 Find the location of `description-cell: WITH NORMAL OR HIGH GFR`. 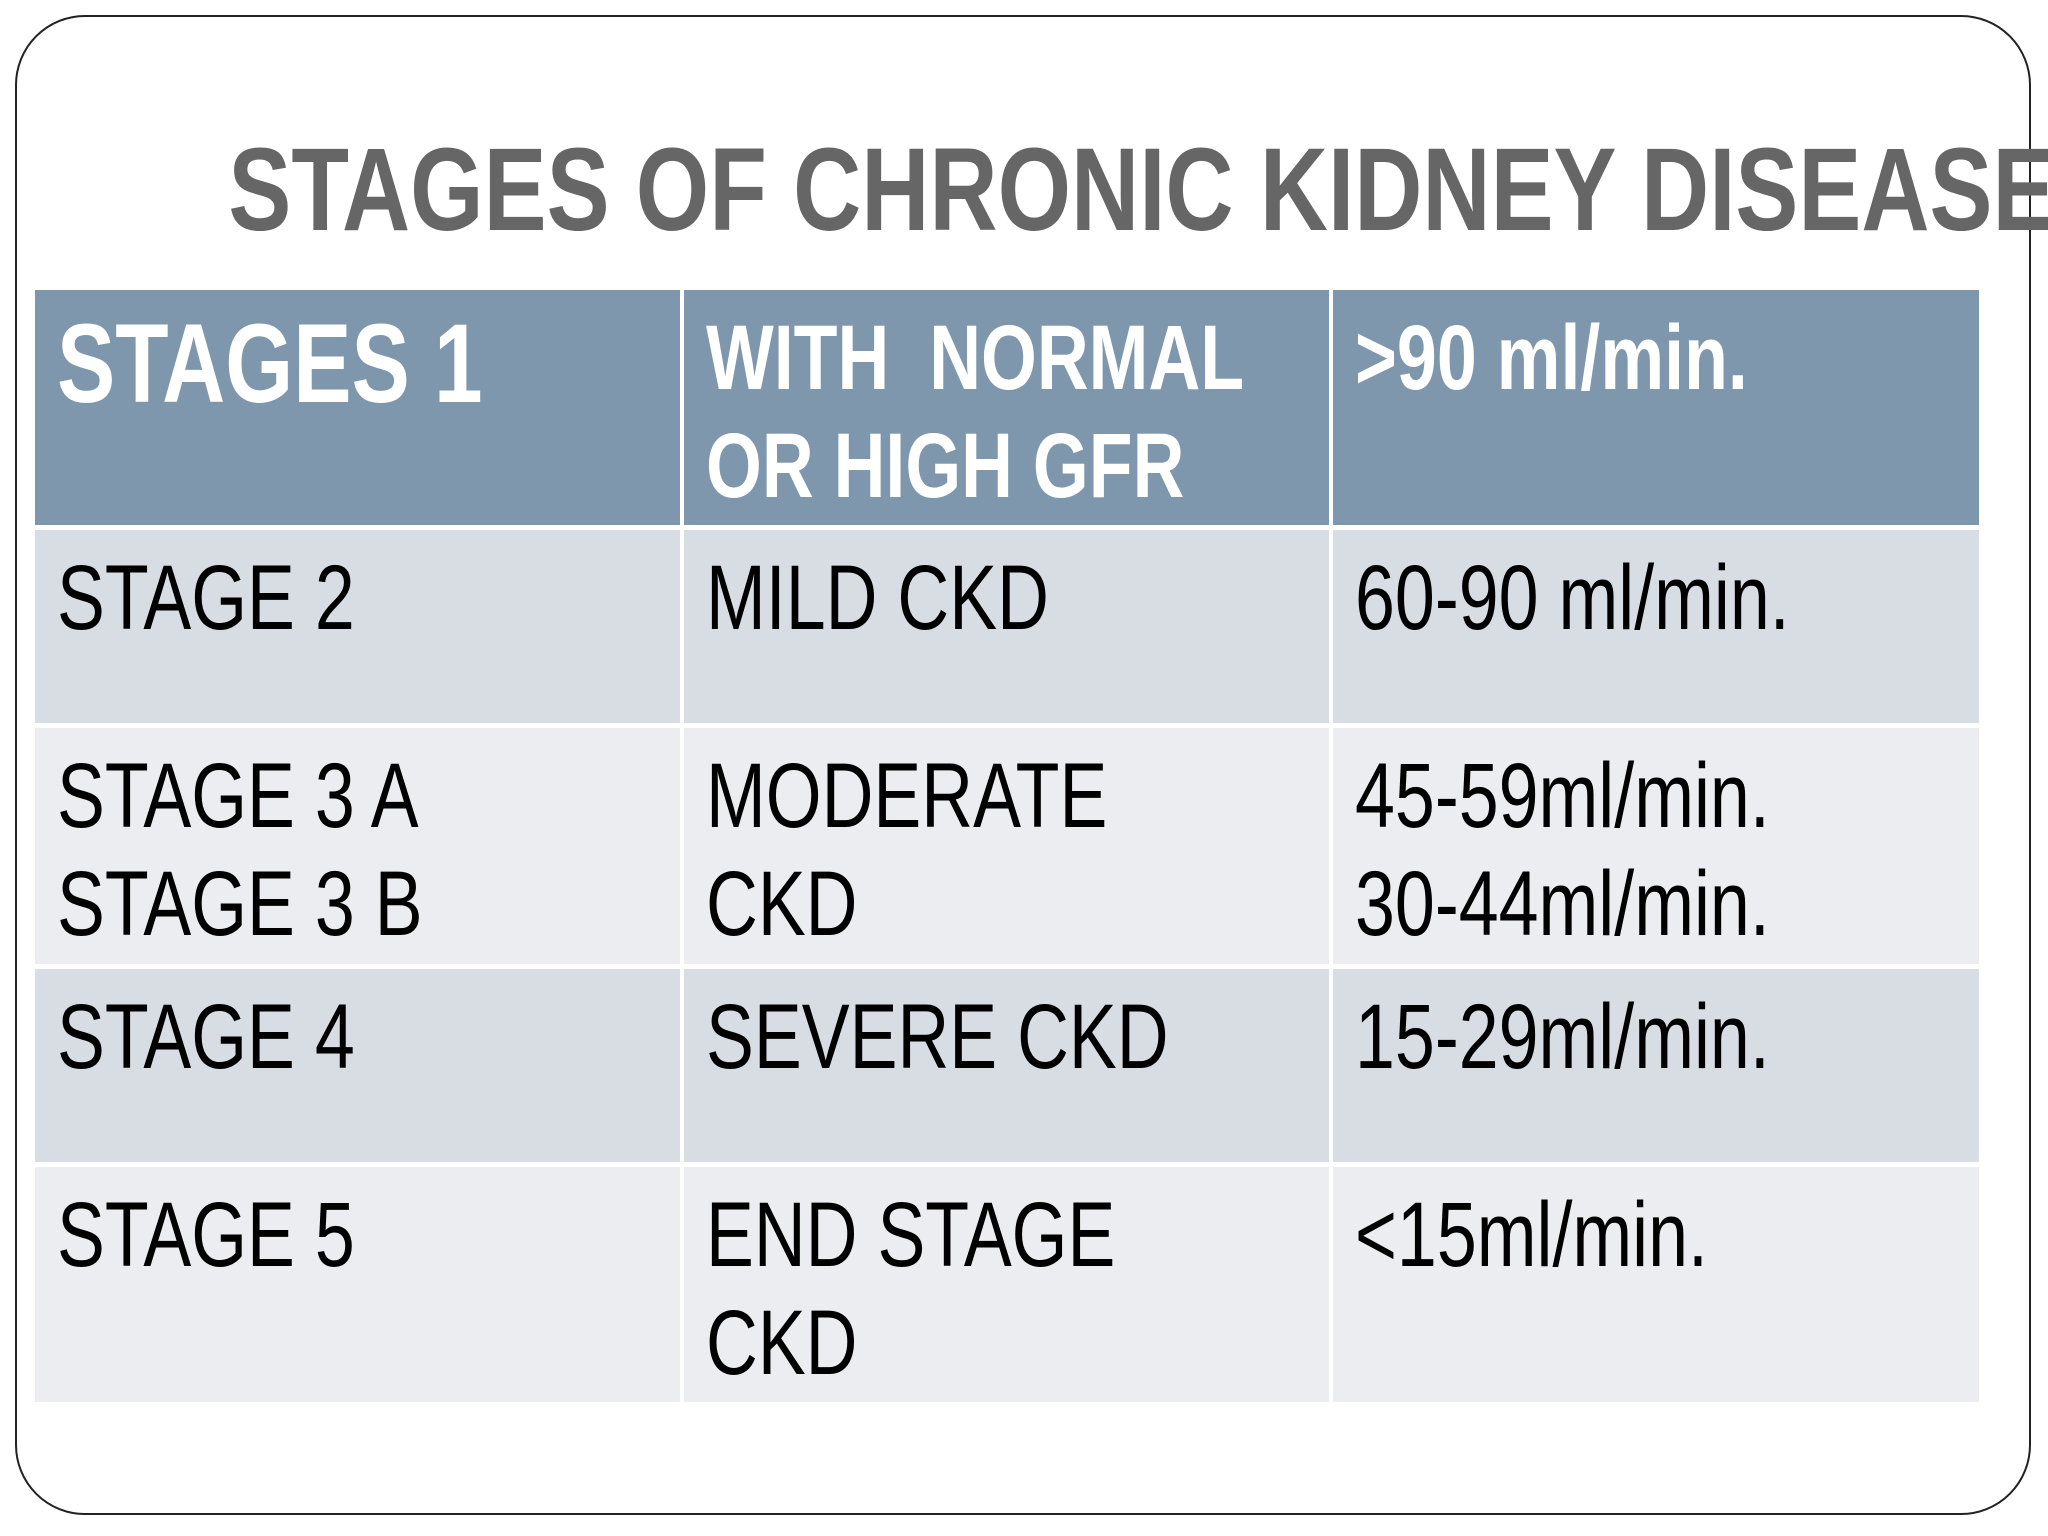

description-cell: WITH NORMAL OR HIGH GFR is located at coordinates (1006, 407).